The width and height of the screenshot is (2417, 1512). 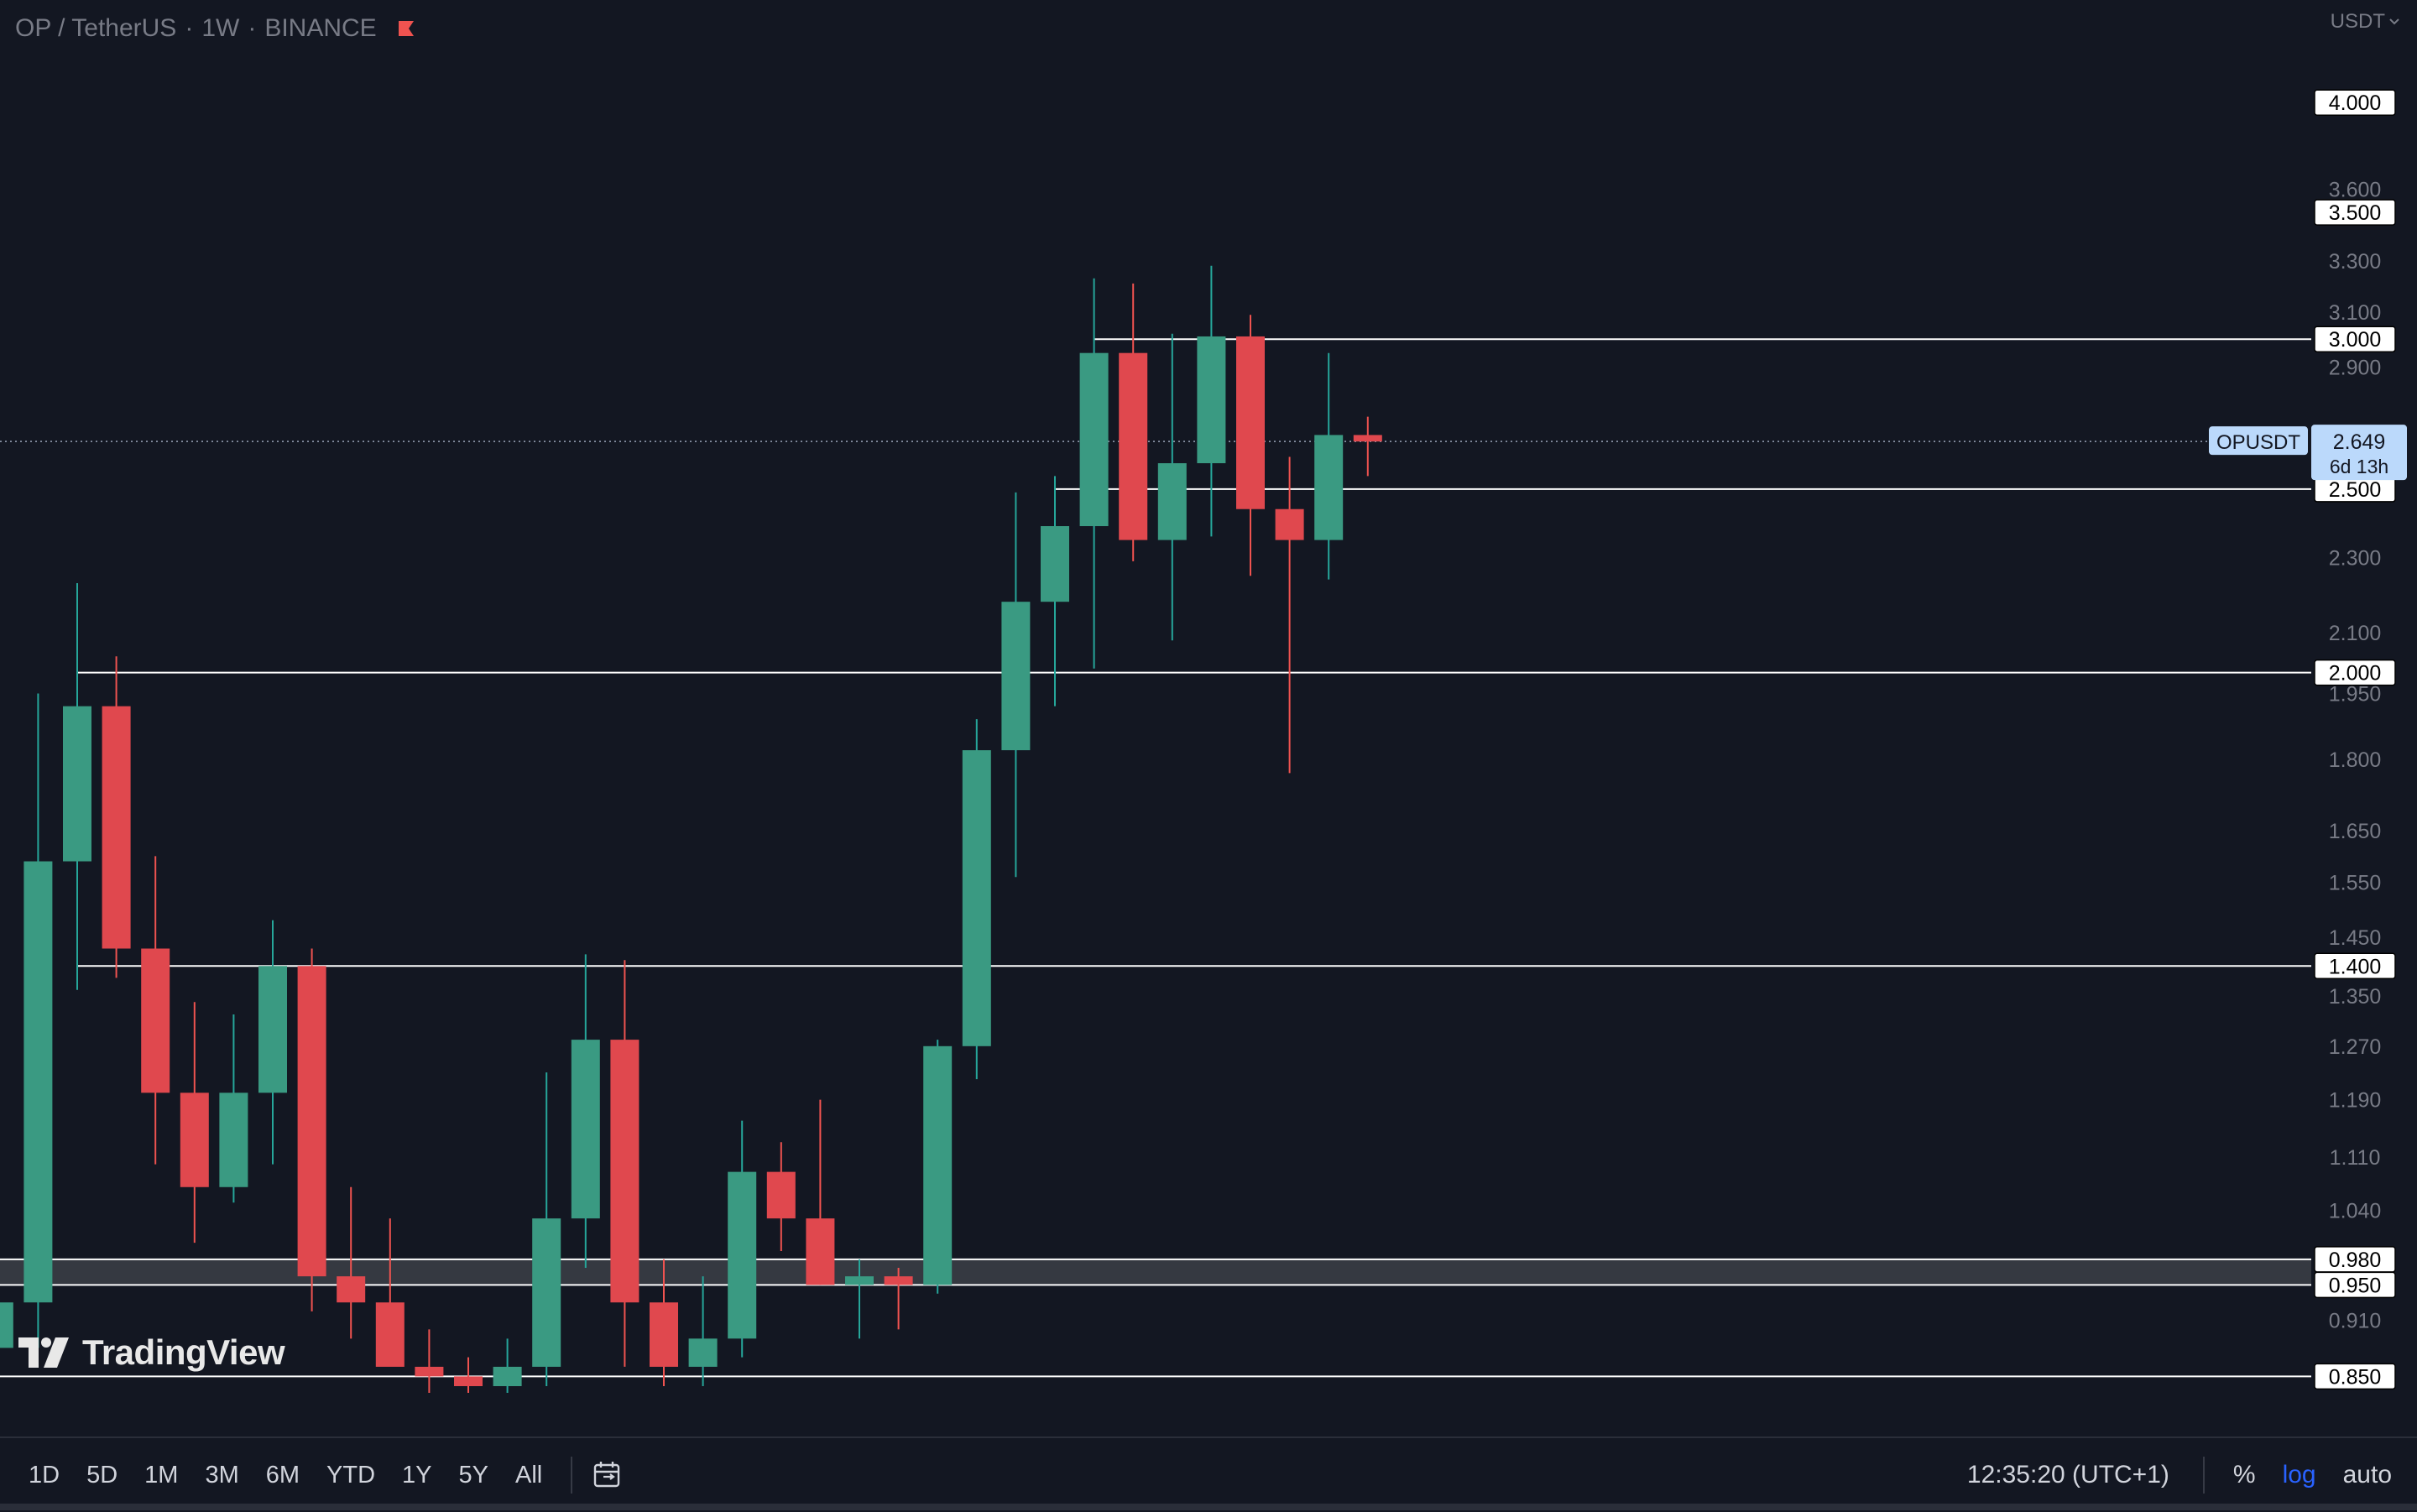 I want to click on current-price-label: 2.649, so click(x=2359, y=442).